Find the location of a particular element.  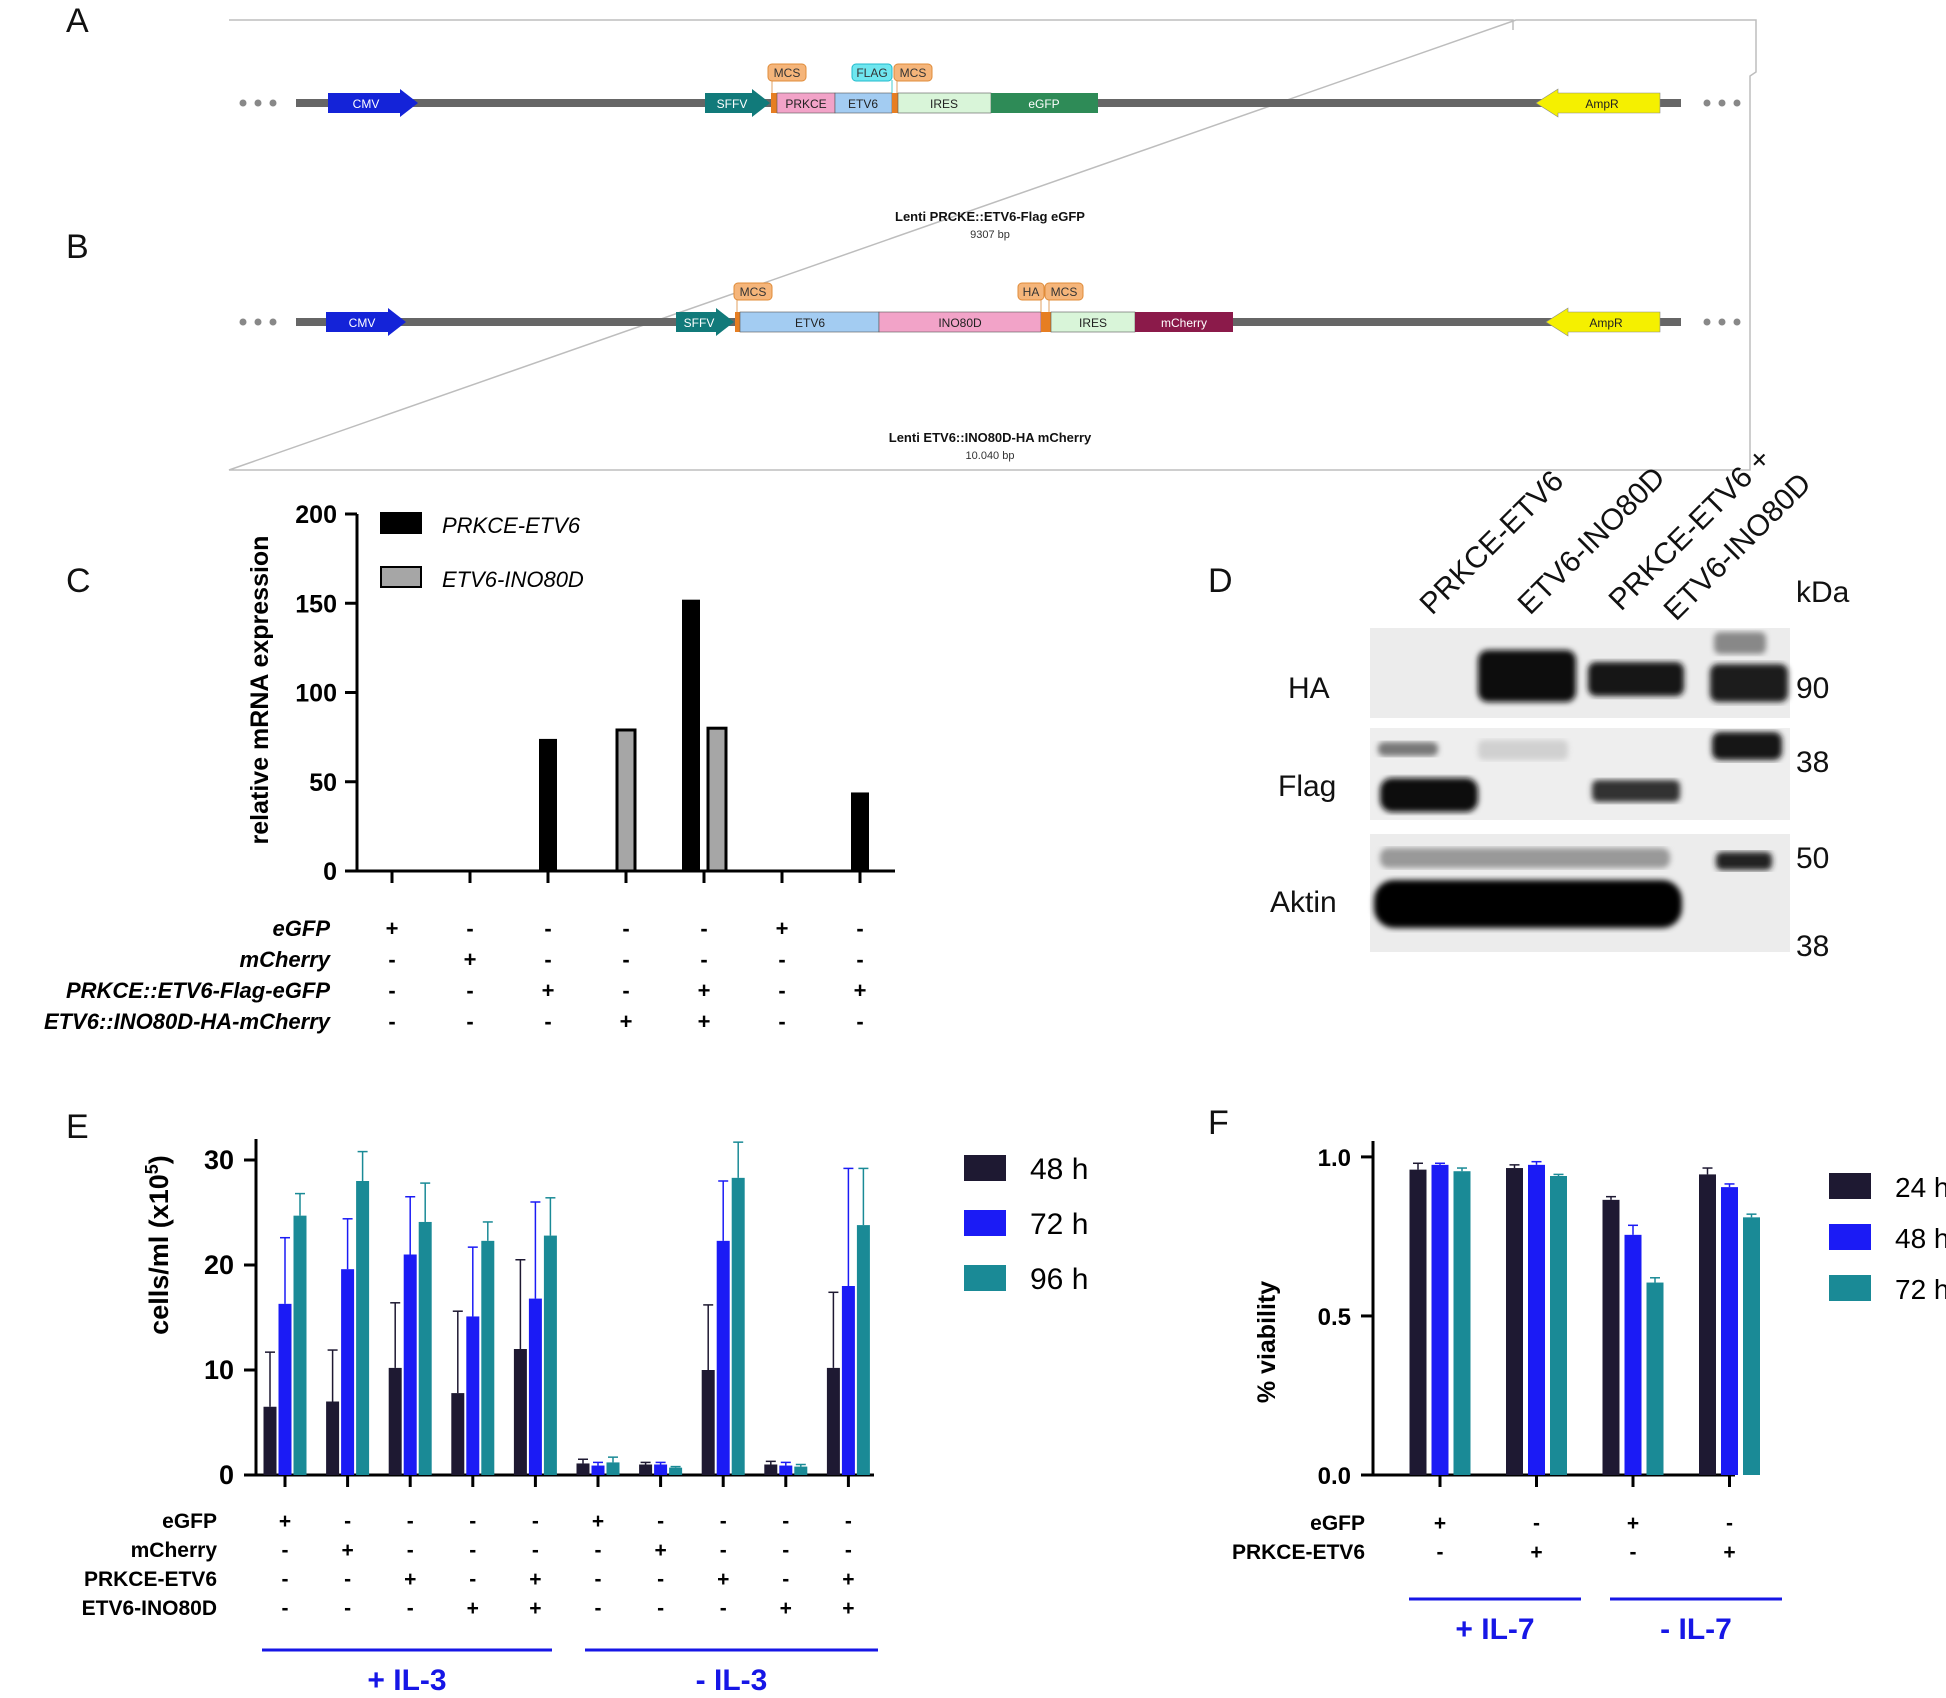

chart-e-ytick-label: 10 is located at coordinates (219, 1370).